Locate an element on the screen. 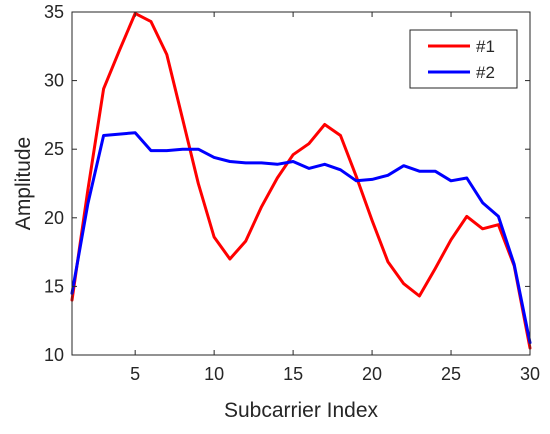 The width and height of the screenshot is (550, 434). x-tick-label: 30 is located at coordinates (530, 374).